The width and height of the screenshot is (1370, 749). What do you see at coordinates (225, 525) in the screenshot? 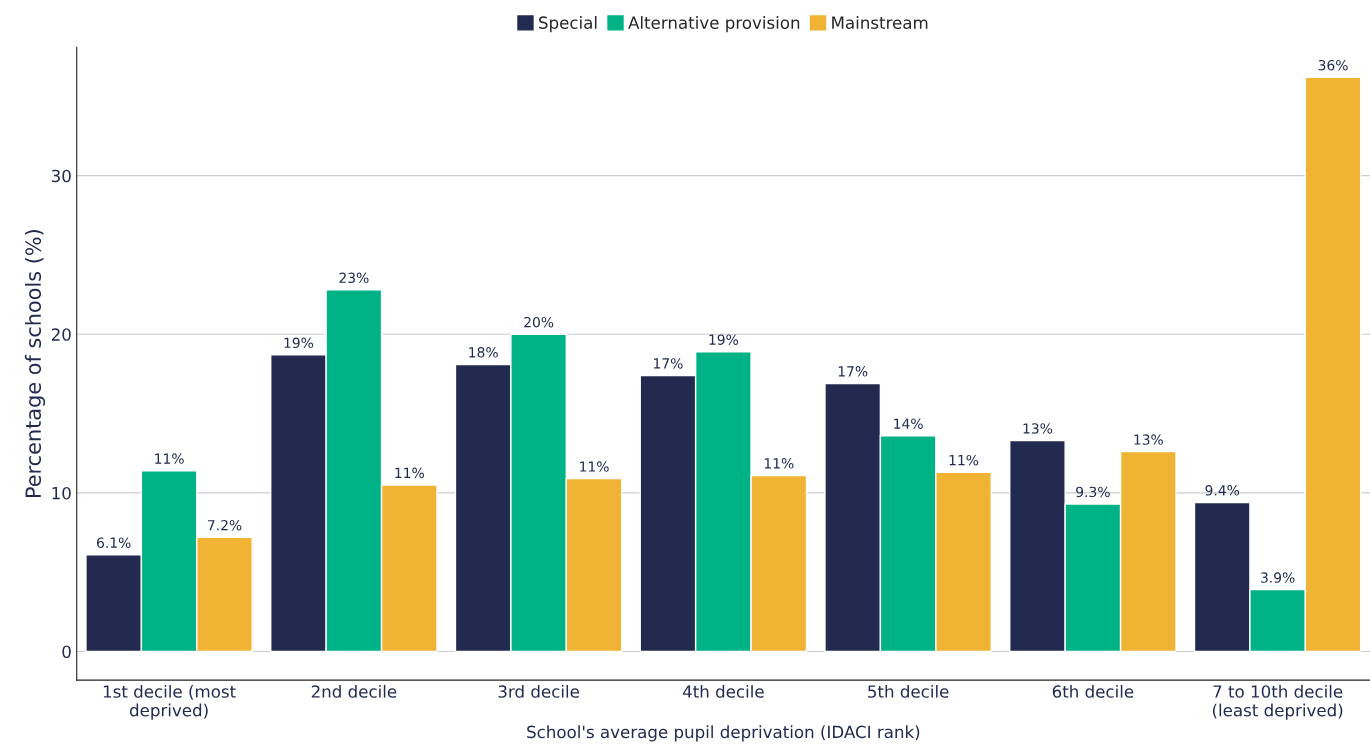
I see `data-label: 7.2%` at bounding box center [225, 525].